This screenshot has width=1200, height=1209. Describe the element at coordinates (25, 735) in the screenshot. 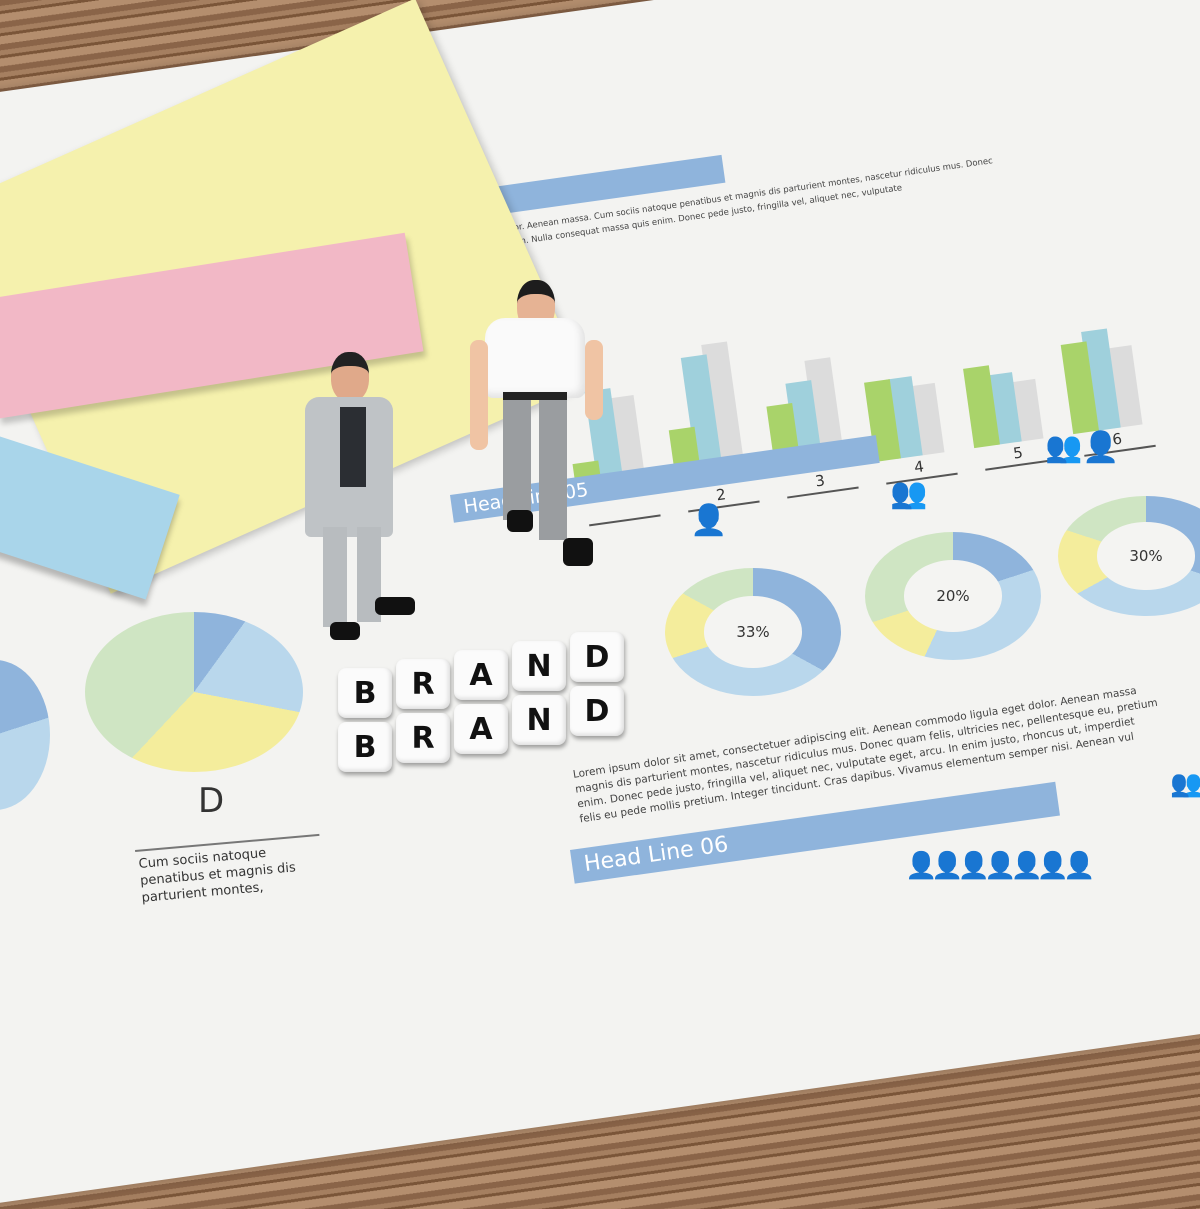

I see `pie-chart-partial` at that location.